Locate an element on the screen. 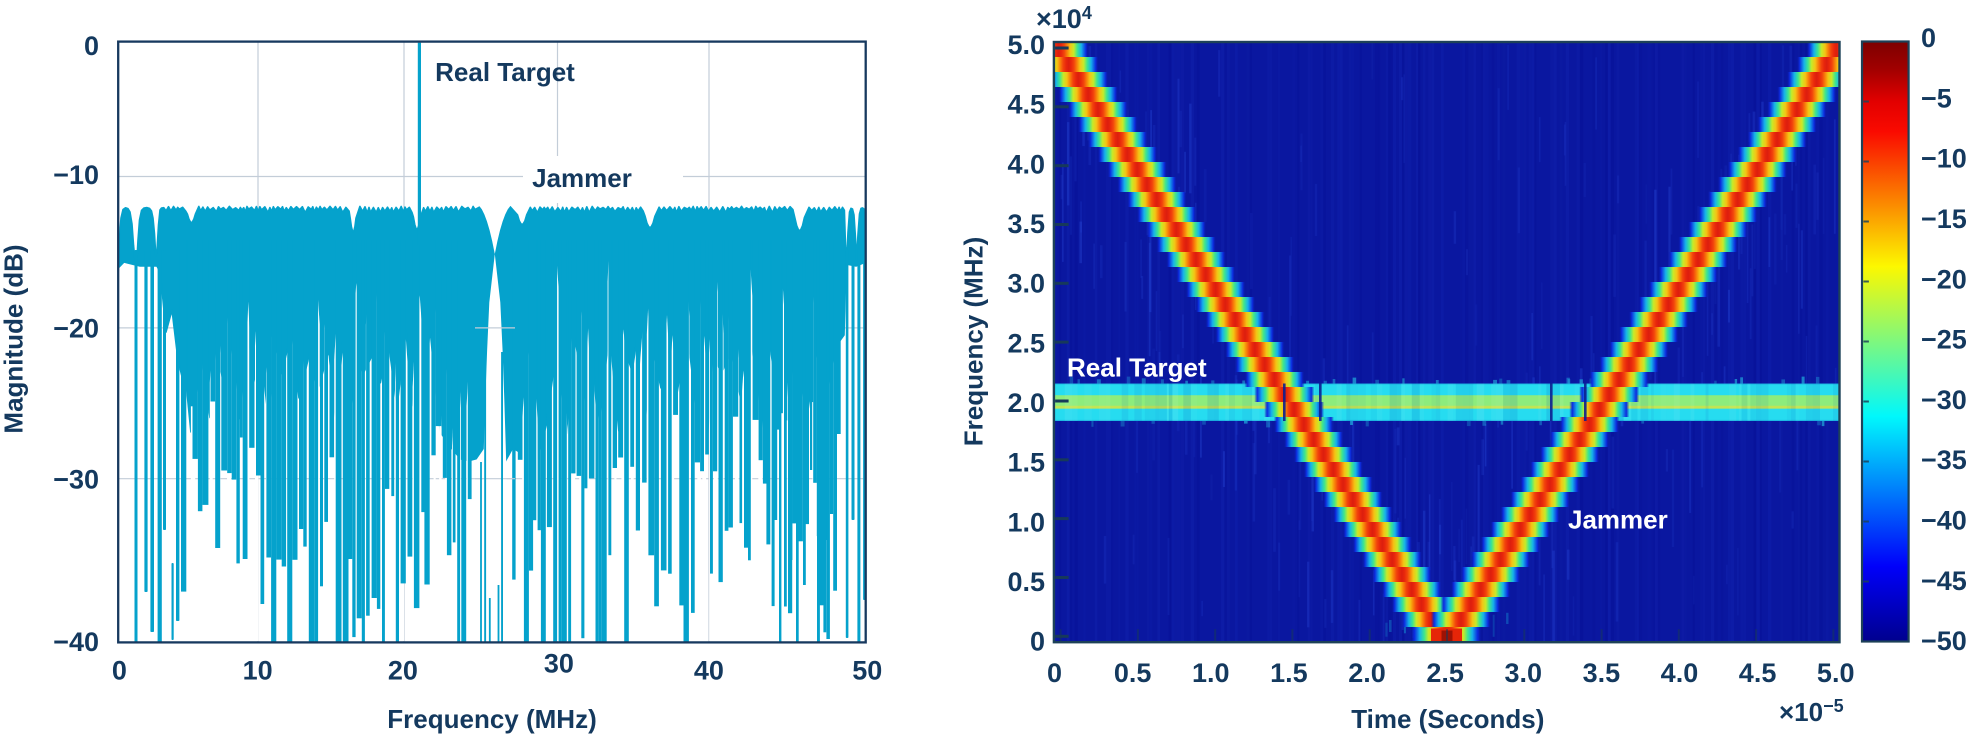 This screenshot has width=1980, height=742. svg-text: 50 is located at coordinates (867, 671).